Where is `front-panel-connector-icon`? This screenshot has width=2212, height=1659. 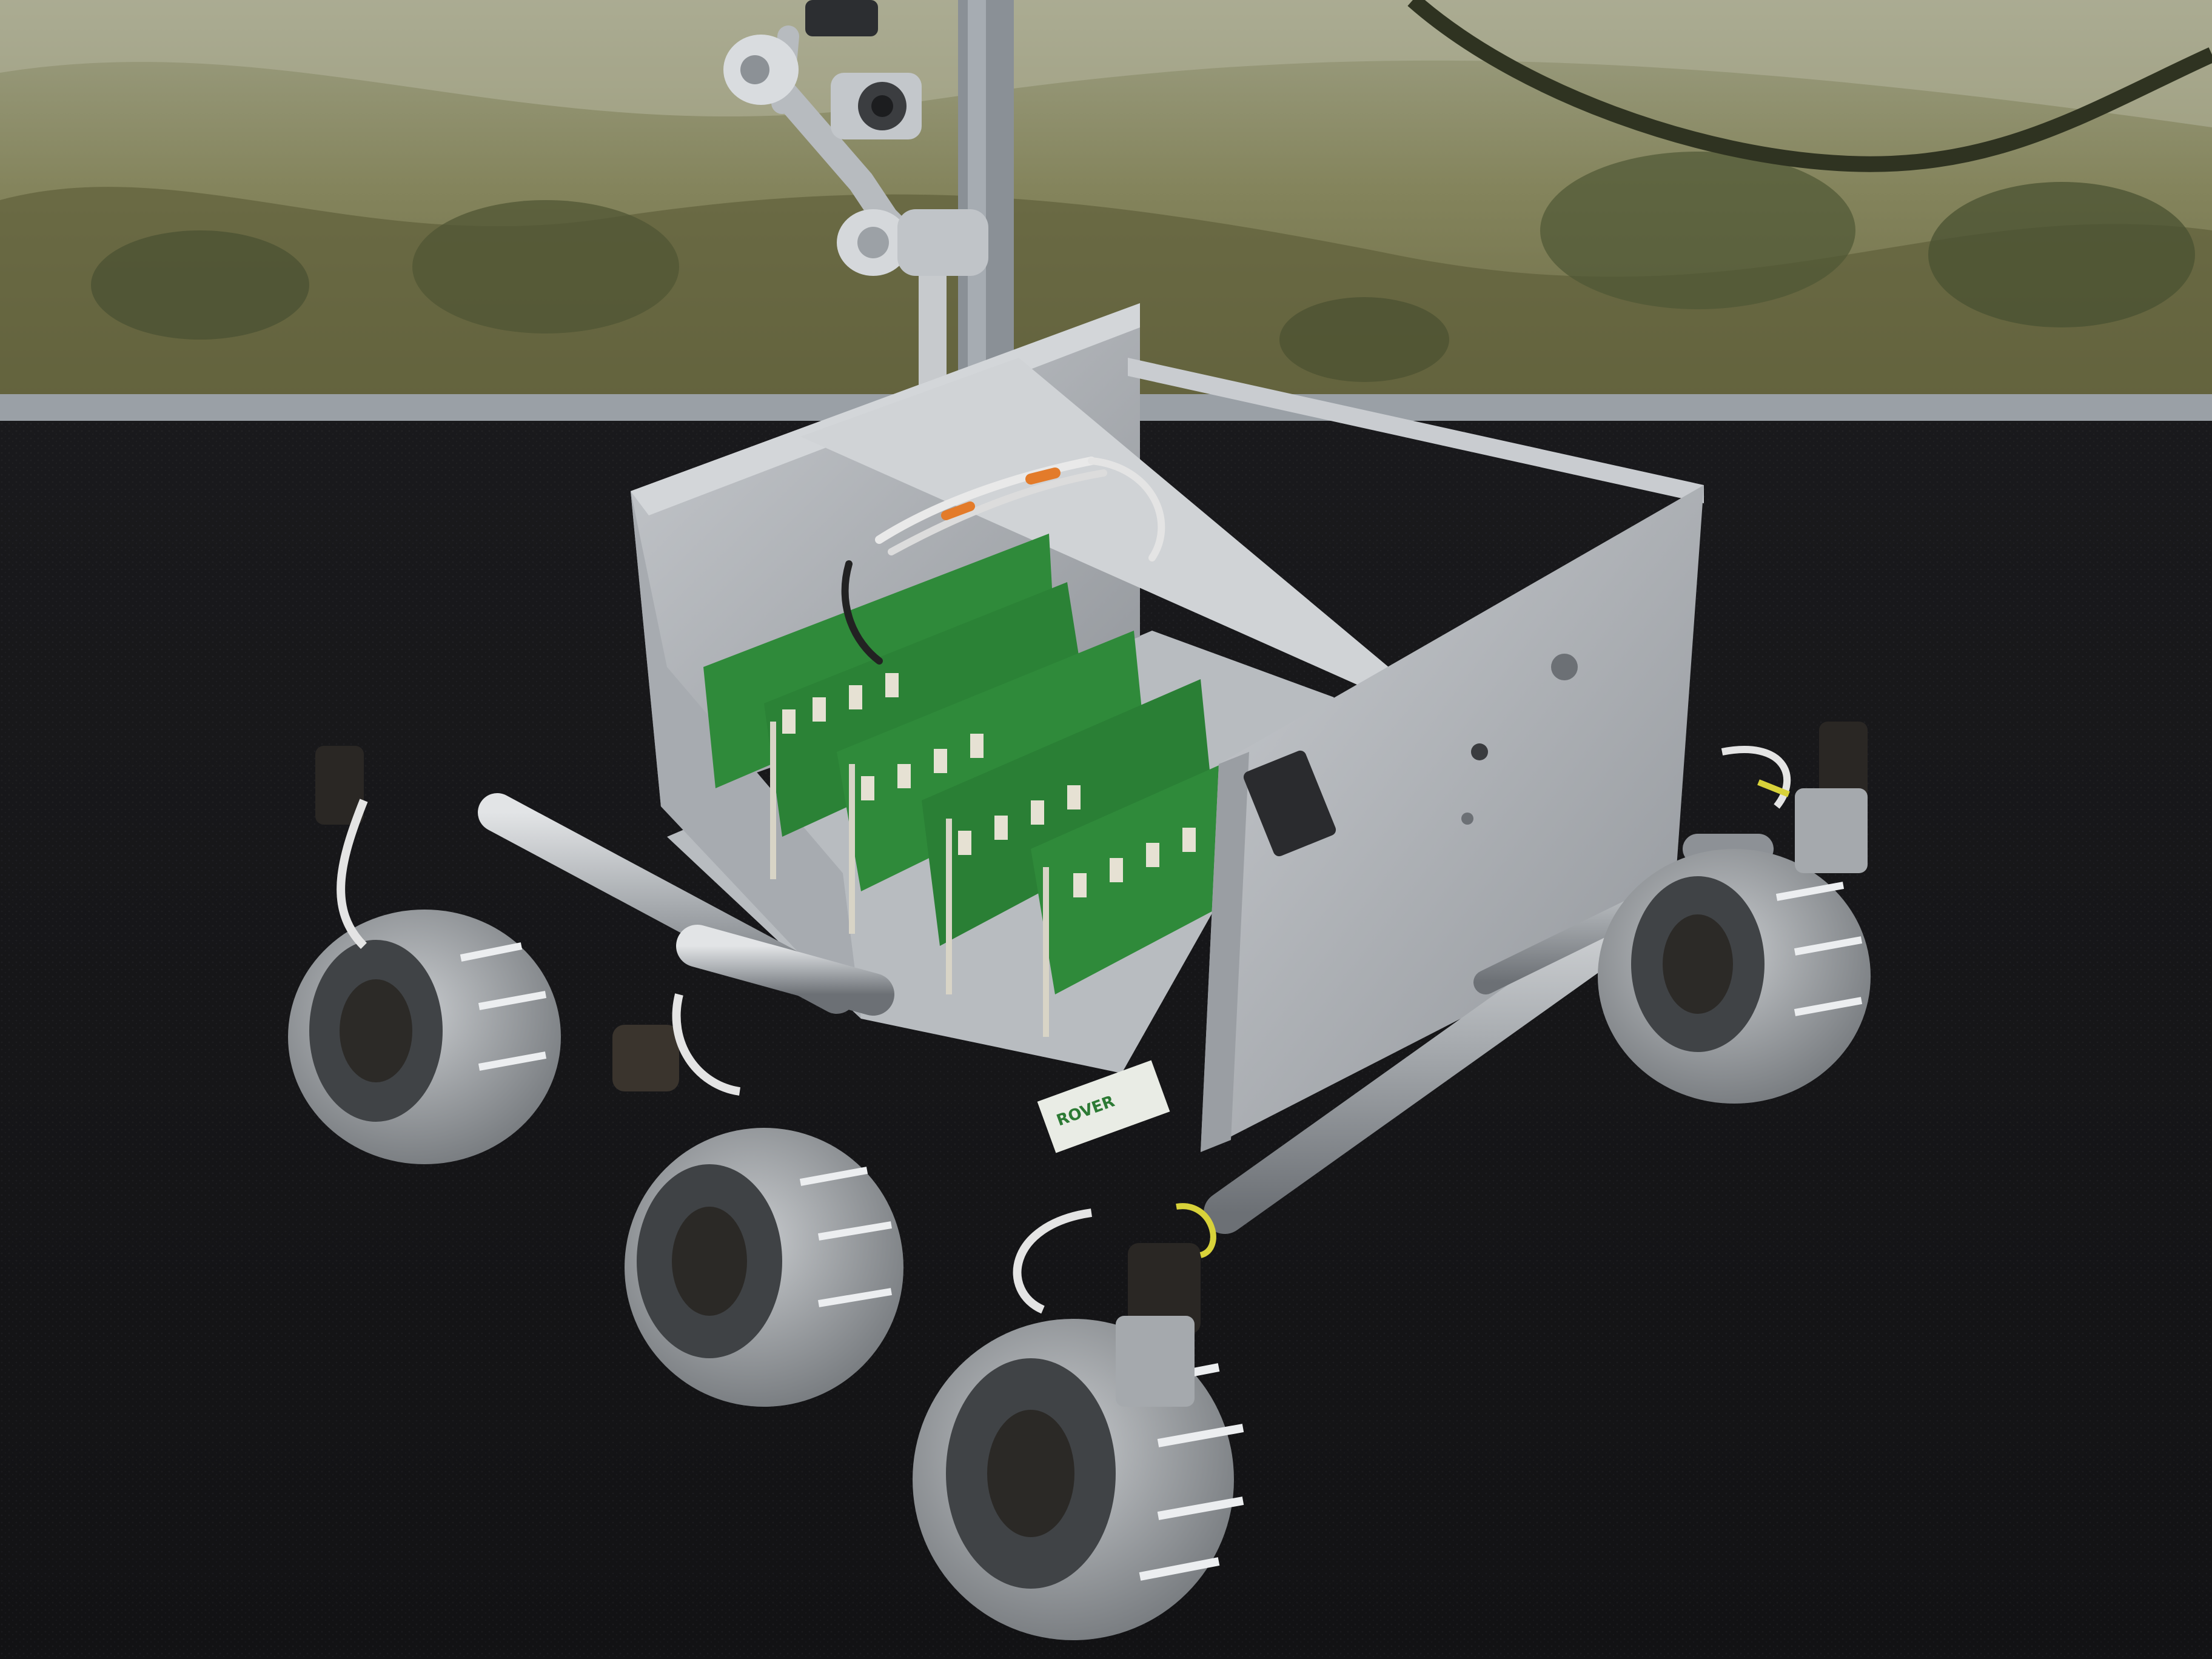
front-panel-connector-icon is located at coordinates (1289, 803).